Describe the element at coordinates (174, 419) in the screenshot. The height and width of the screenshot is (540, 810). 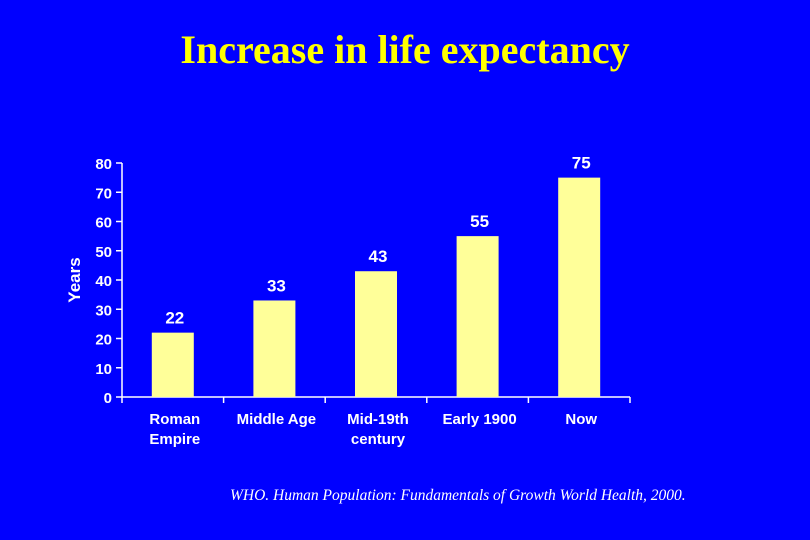
I see `x-tick-label: Roman` at that location.